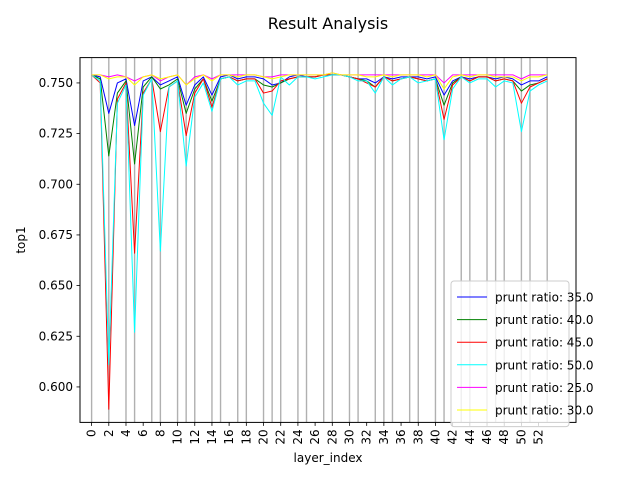 This screenshot has width=640, height=484. I want to click on legend-label: prunt ratio: 40.0, so click(544, 320).